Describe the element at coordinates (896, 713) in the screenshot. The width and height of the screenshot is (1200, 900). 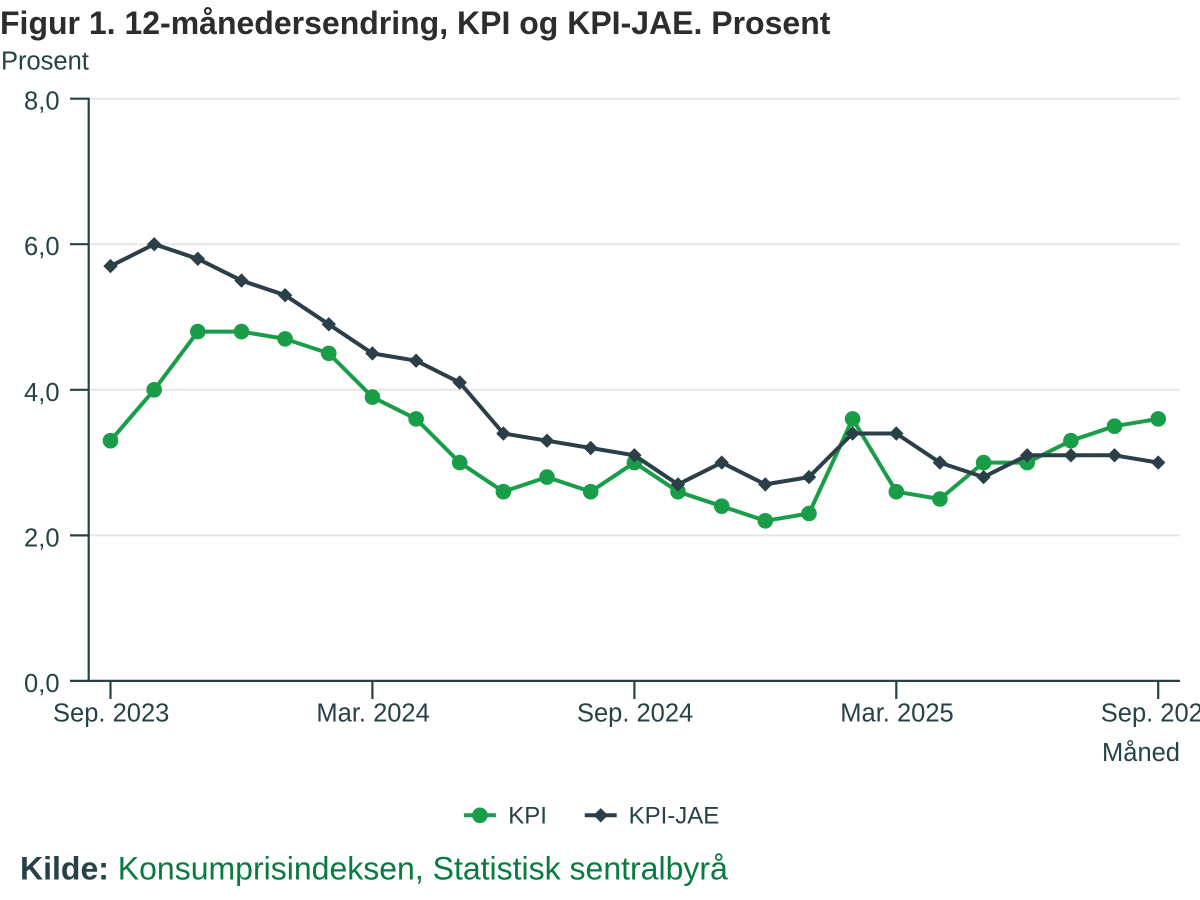
I see `svg-text: Mar. 2025` at that location.